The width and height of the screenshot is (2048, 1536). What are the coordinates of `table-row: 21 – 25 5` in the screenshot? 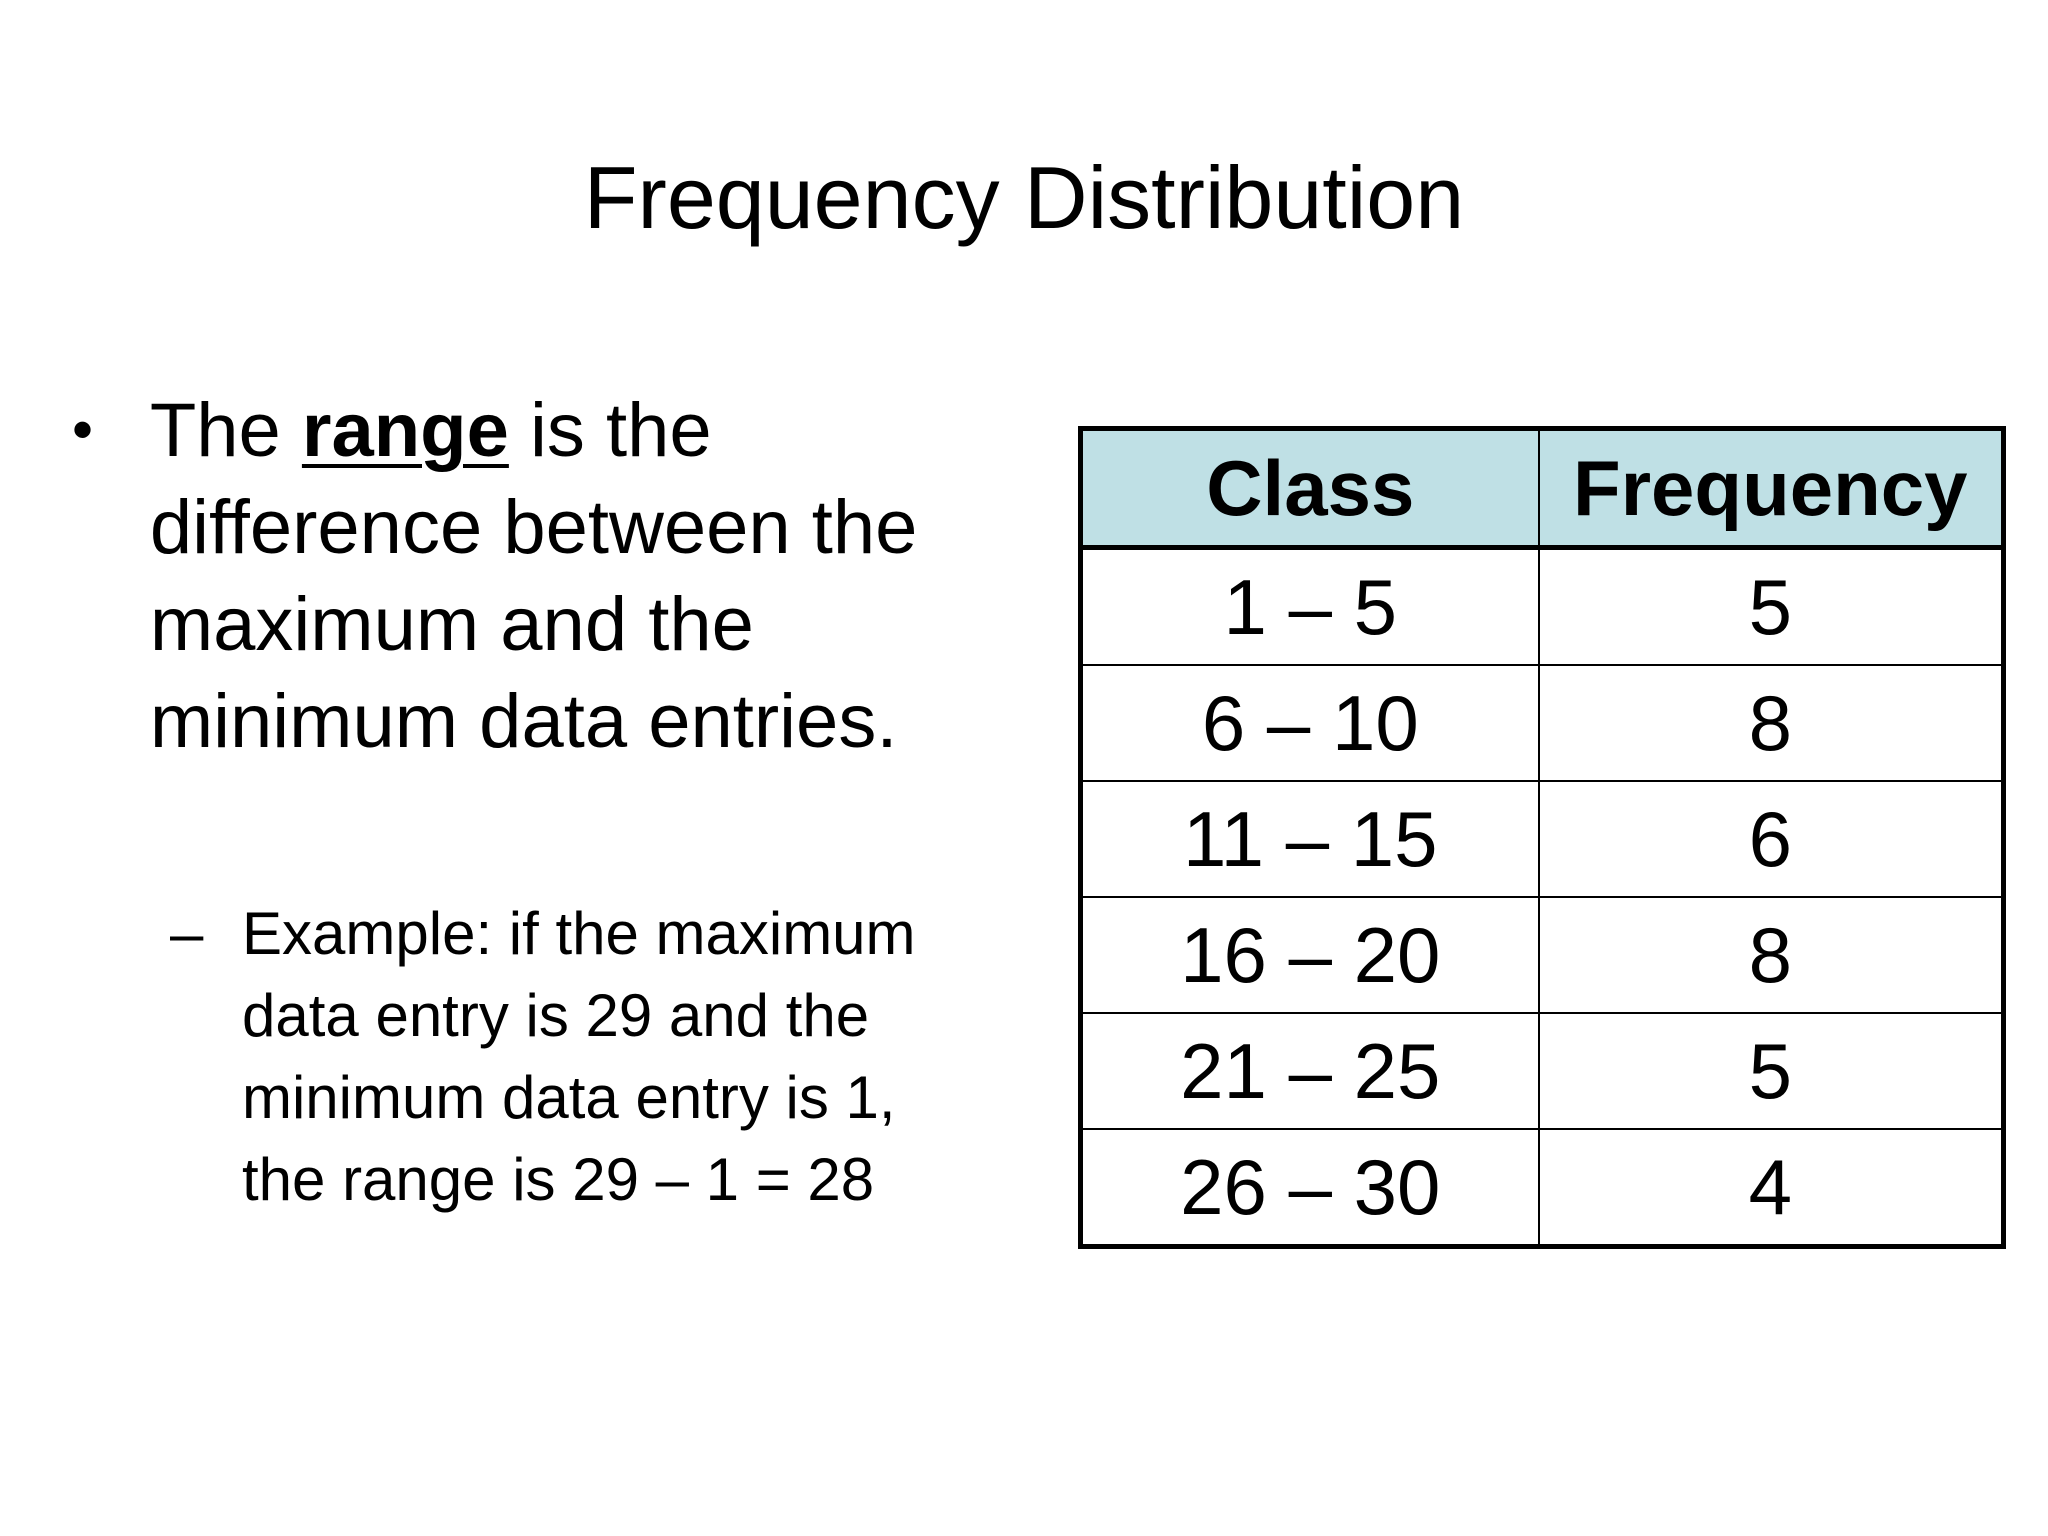 It's located at (1542, 1071).